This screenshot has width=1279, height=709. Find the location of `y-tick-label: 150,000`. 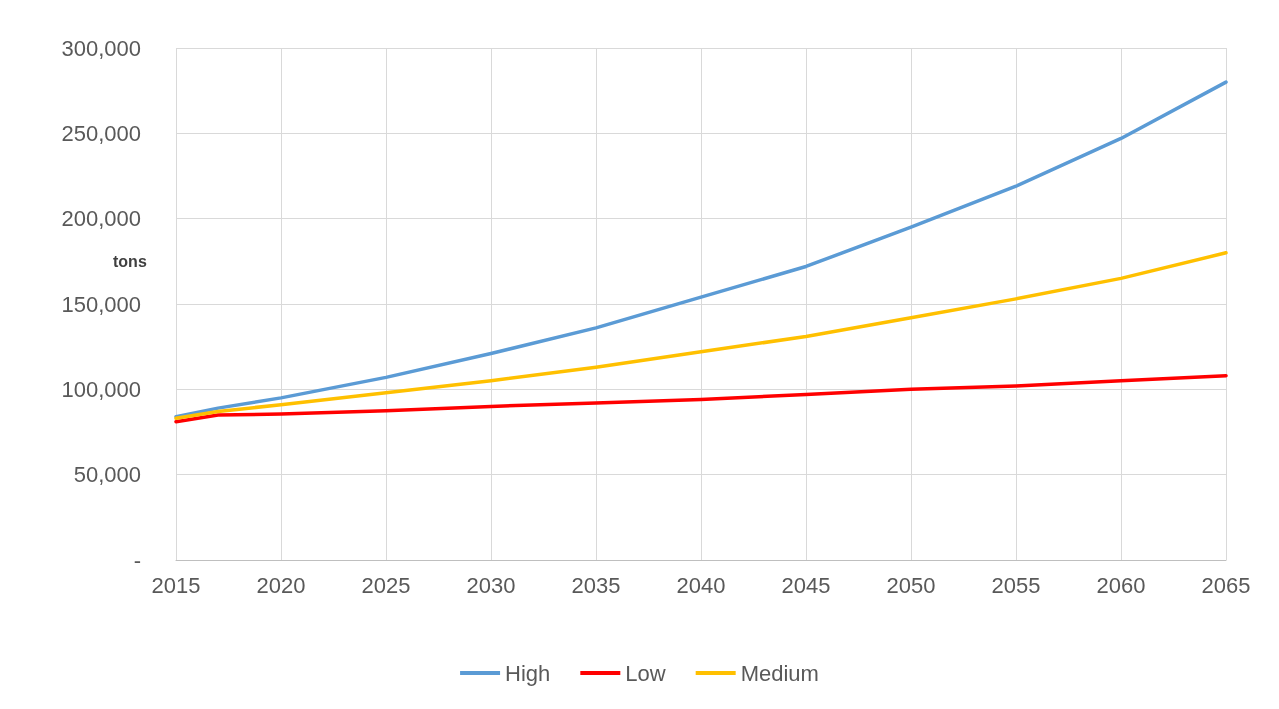

y-tick-label: 150,000 is located at coordinates (101, 304).